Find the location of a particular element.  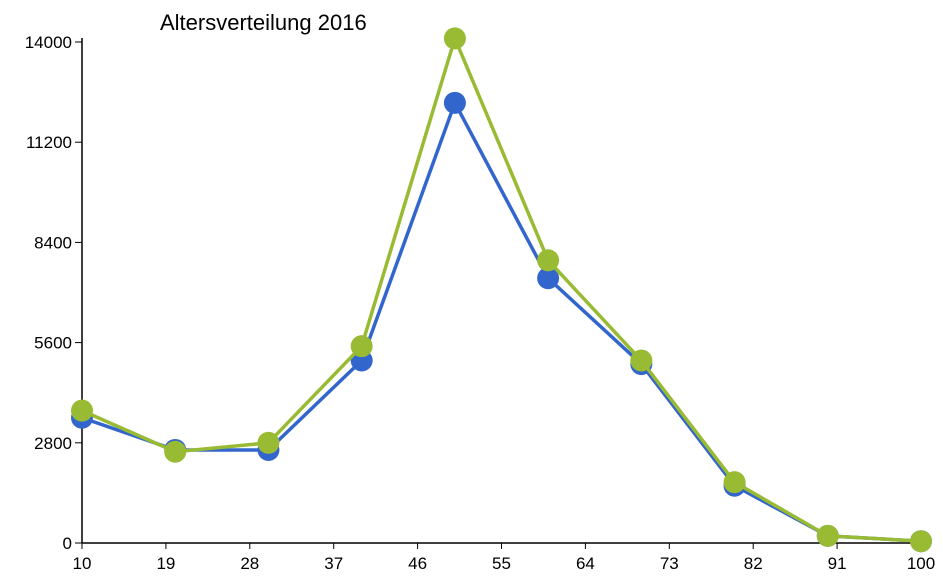

x-tick-label: 37 is located at coordinates (333, 563).